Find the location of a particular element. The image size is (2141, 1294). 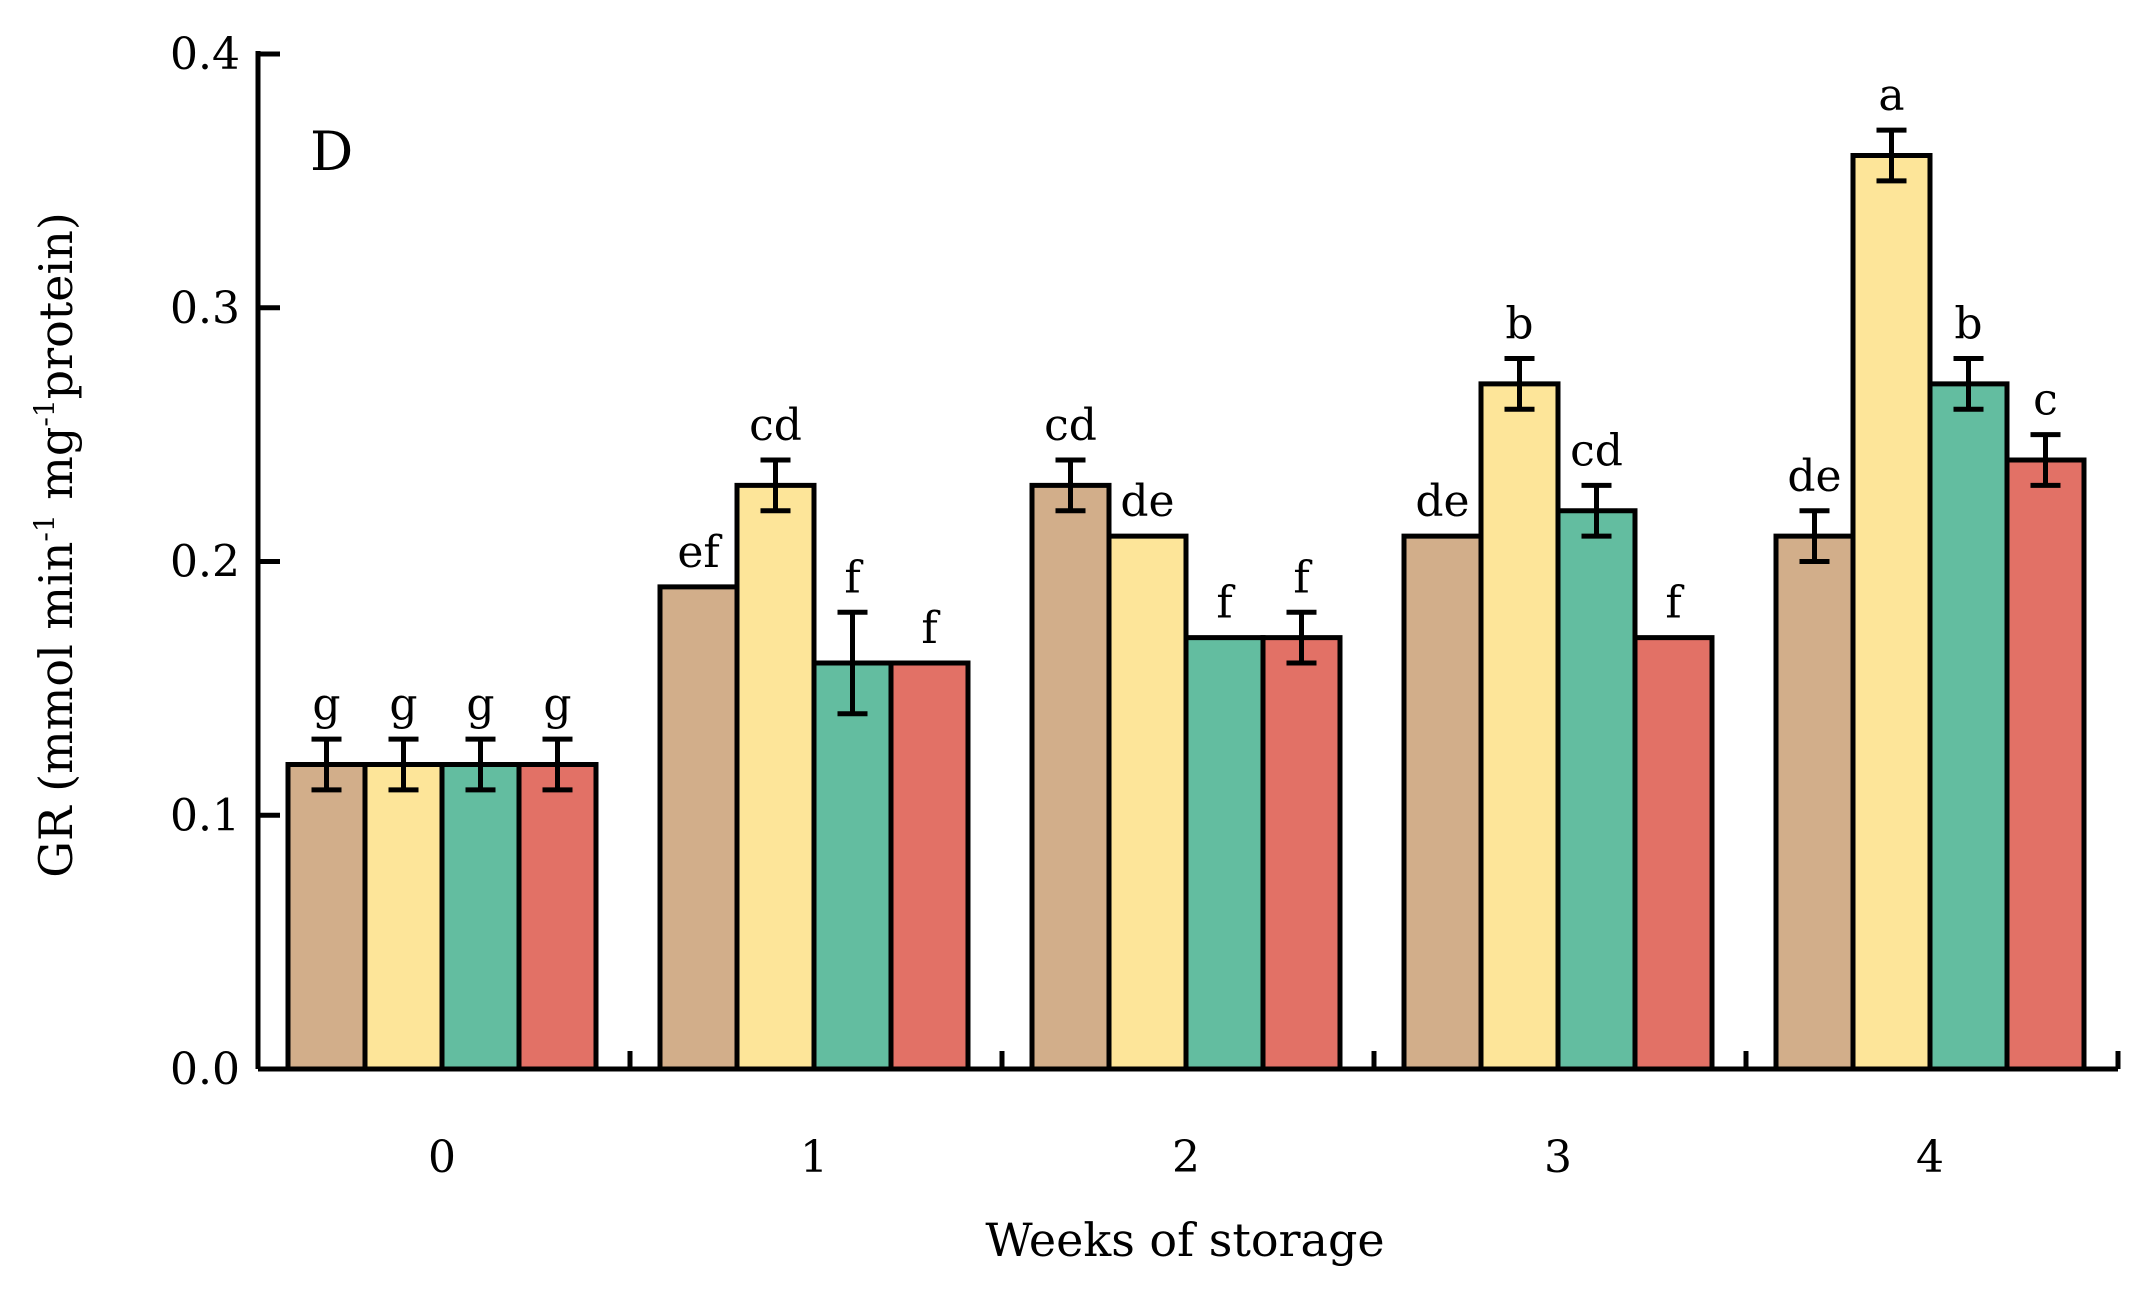

x-tick-label: 1 is located at coordinates (814, 1157).